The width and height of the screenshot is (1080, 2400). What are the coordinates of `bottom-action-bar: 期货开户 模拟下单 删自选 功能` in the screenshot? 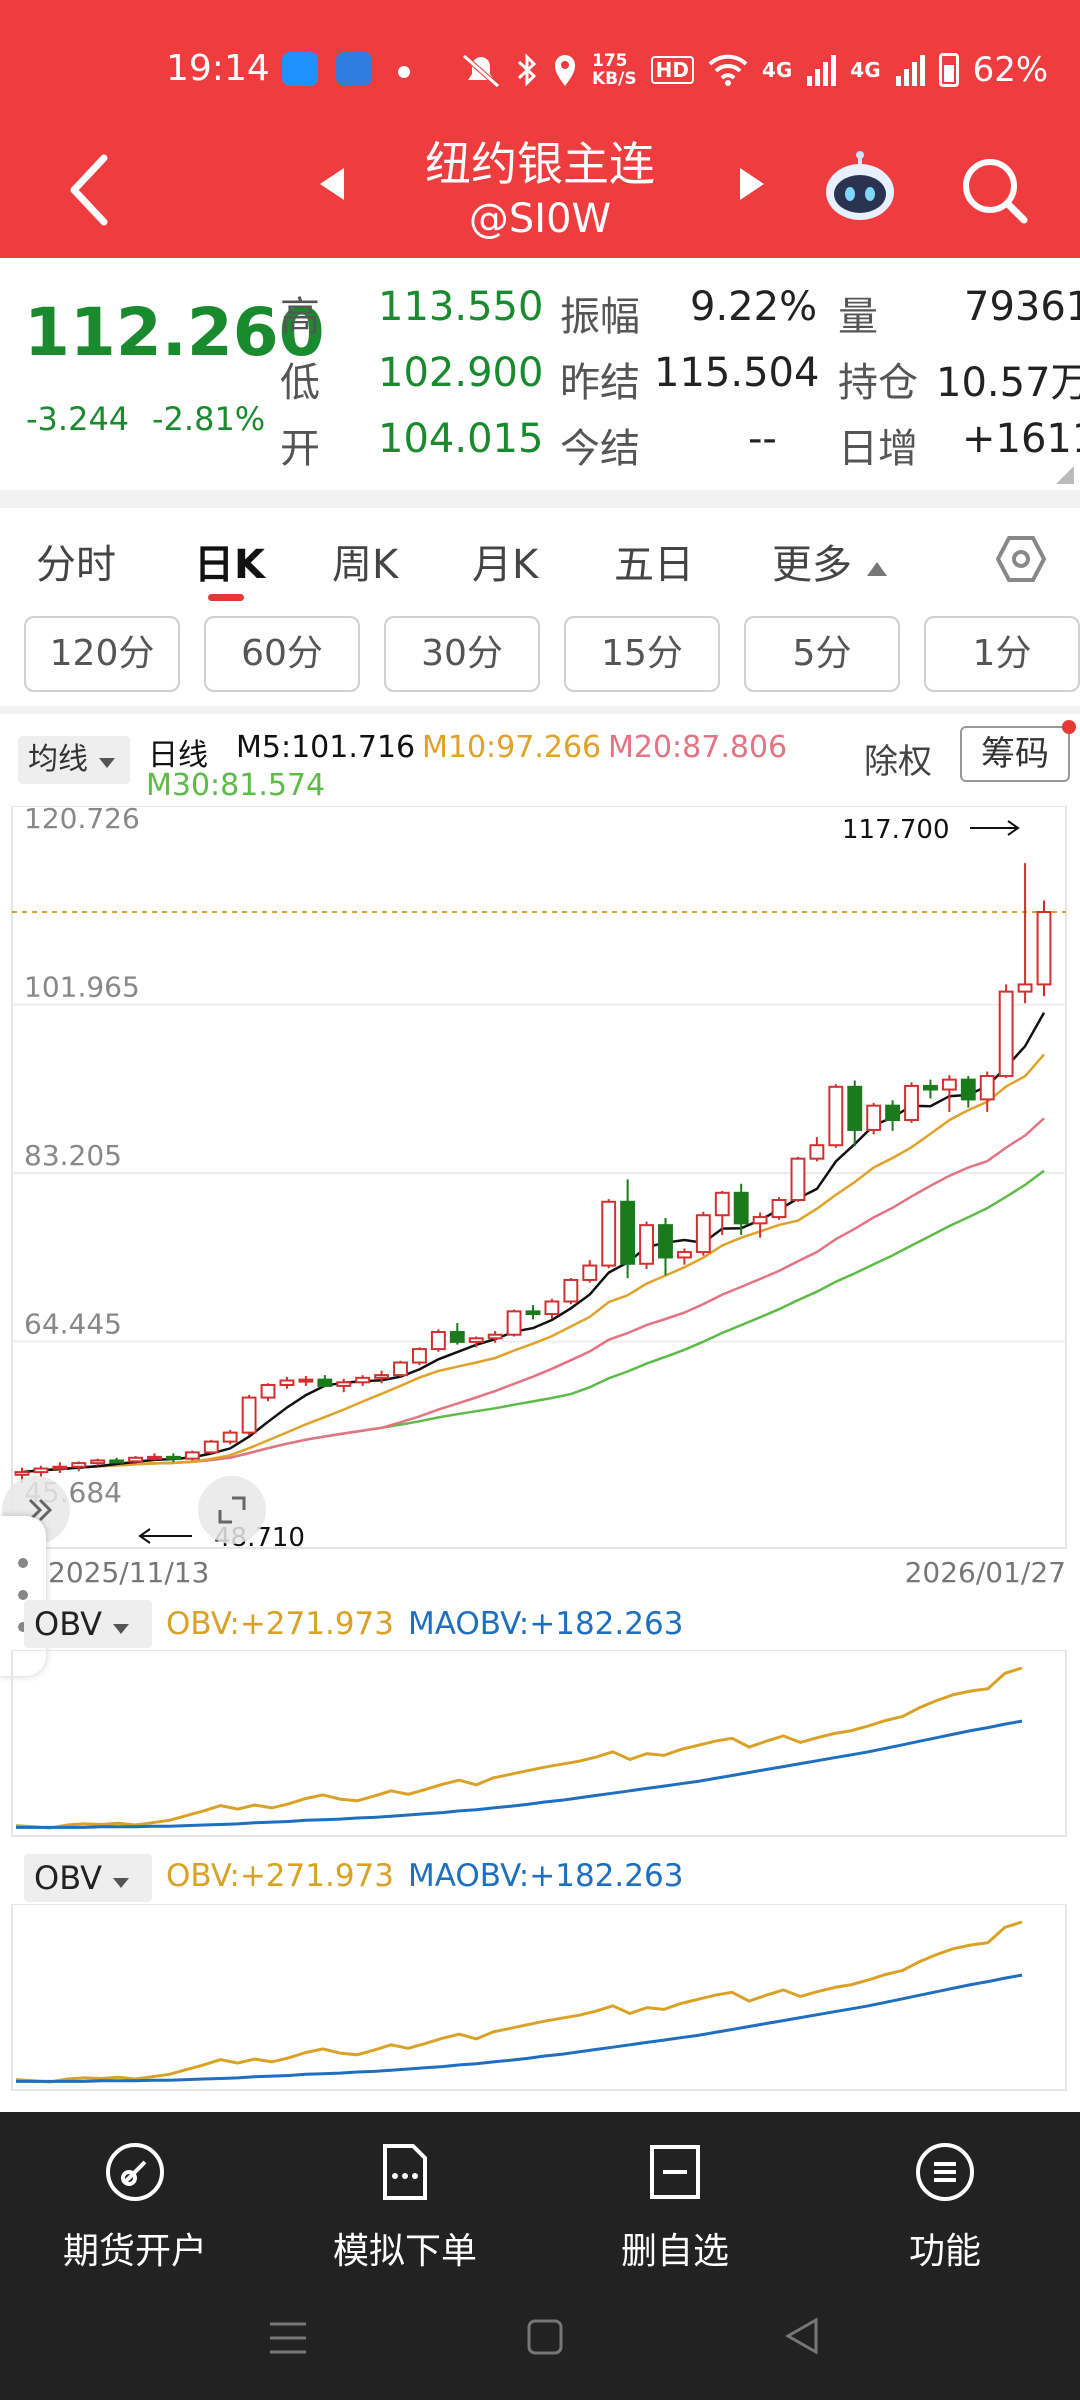 It's located at (540, 2256).